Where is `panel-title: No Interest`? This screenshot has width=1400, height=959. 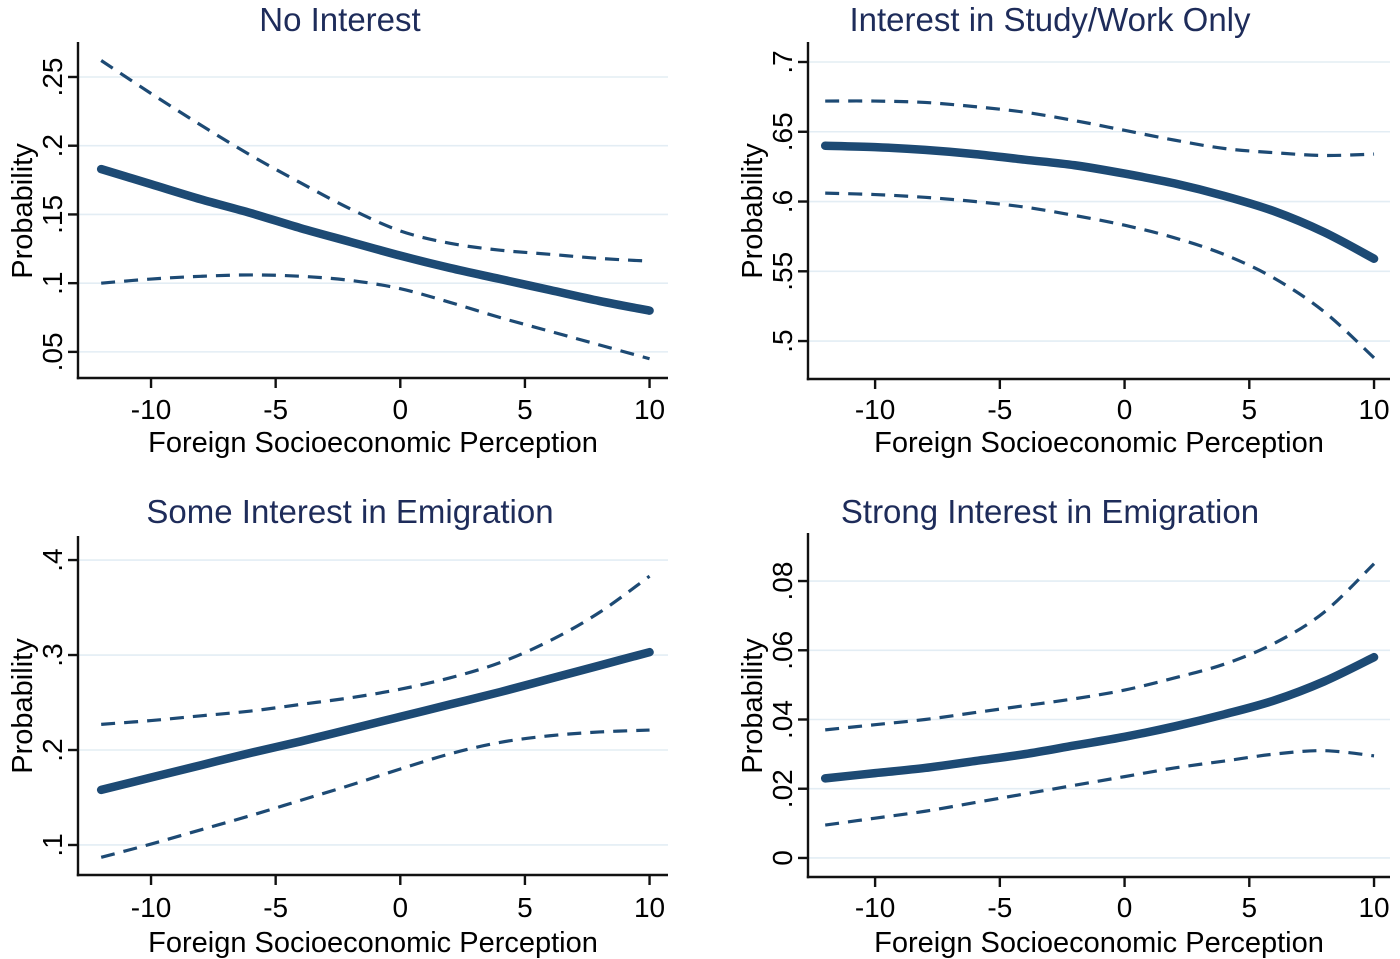
panel-title: No Interest is located at coordinates (339, 19).